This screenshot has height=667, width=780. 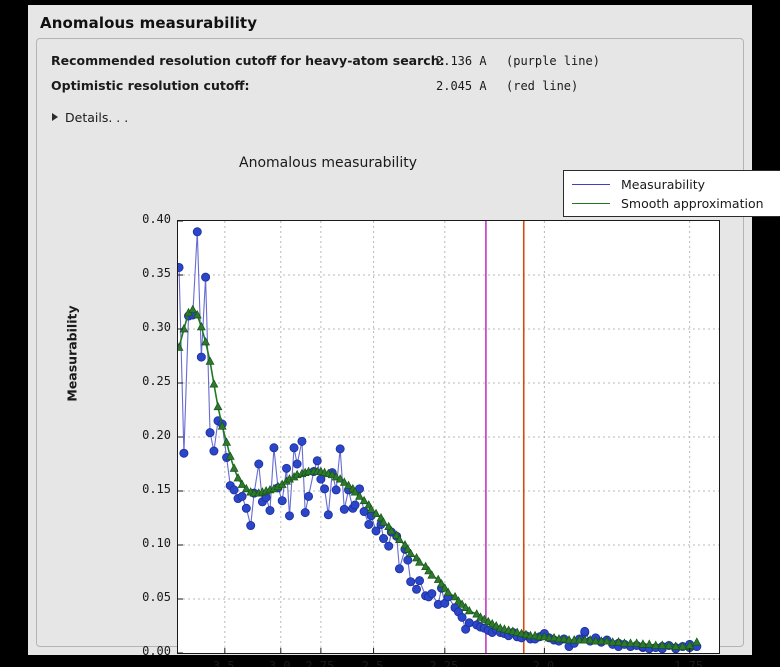 I want to click on x-tick-label: 1.75, so click(x=689, y=663).